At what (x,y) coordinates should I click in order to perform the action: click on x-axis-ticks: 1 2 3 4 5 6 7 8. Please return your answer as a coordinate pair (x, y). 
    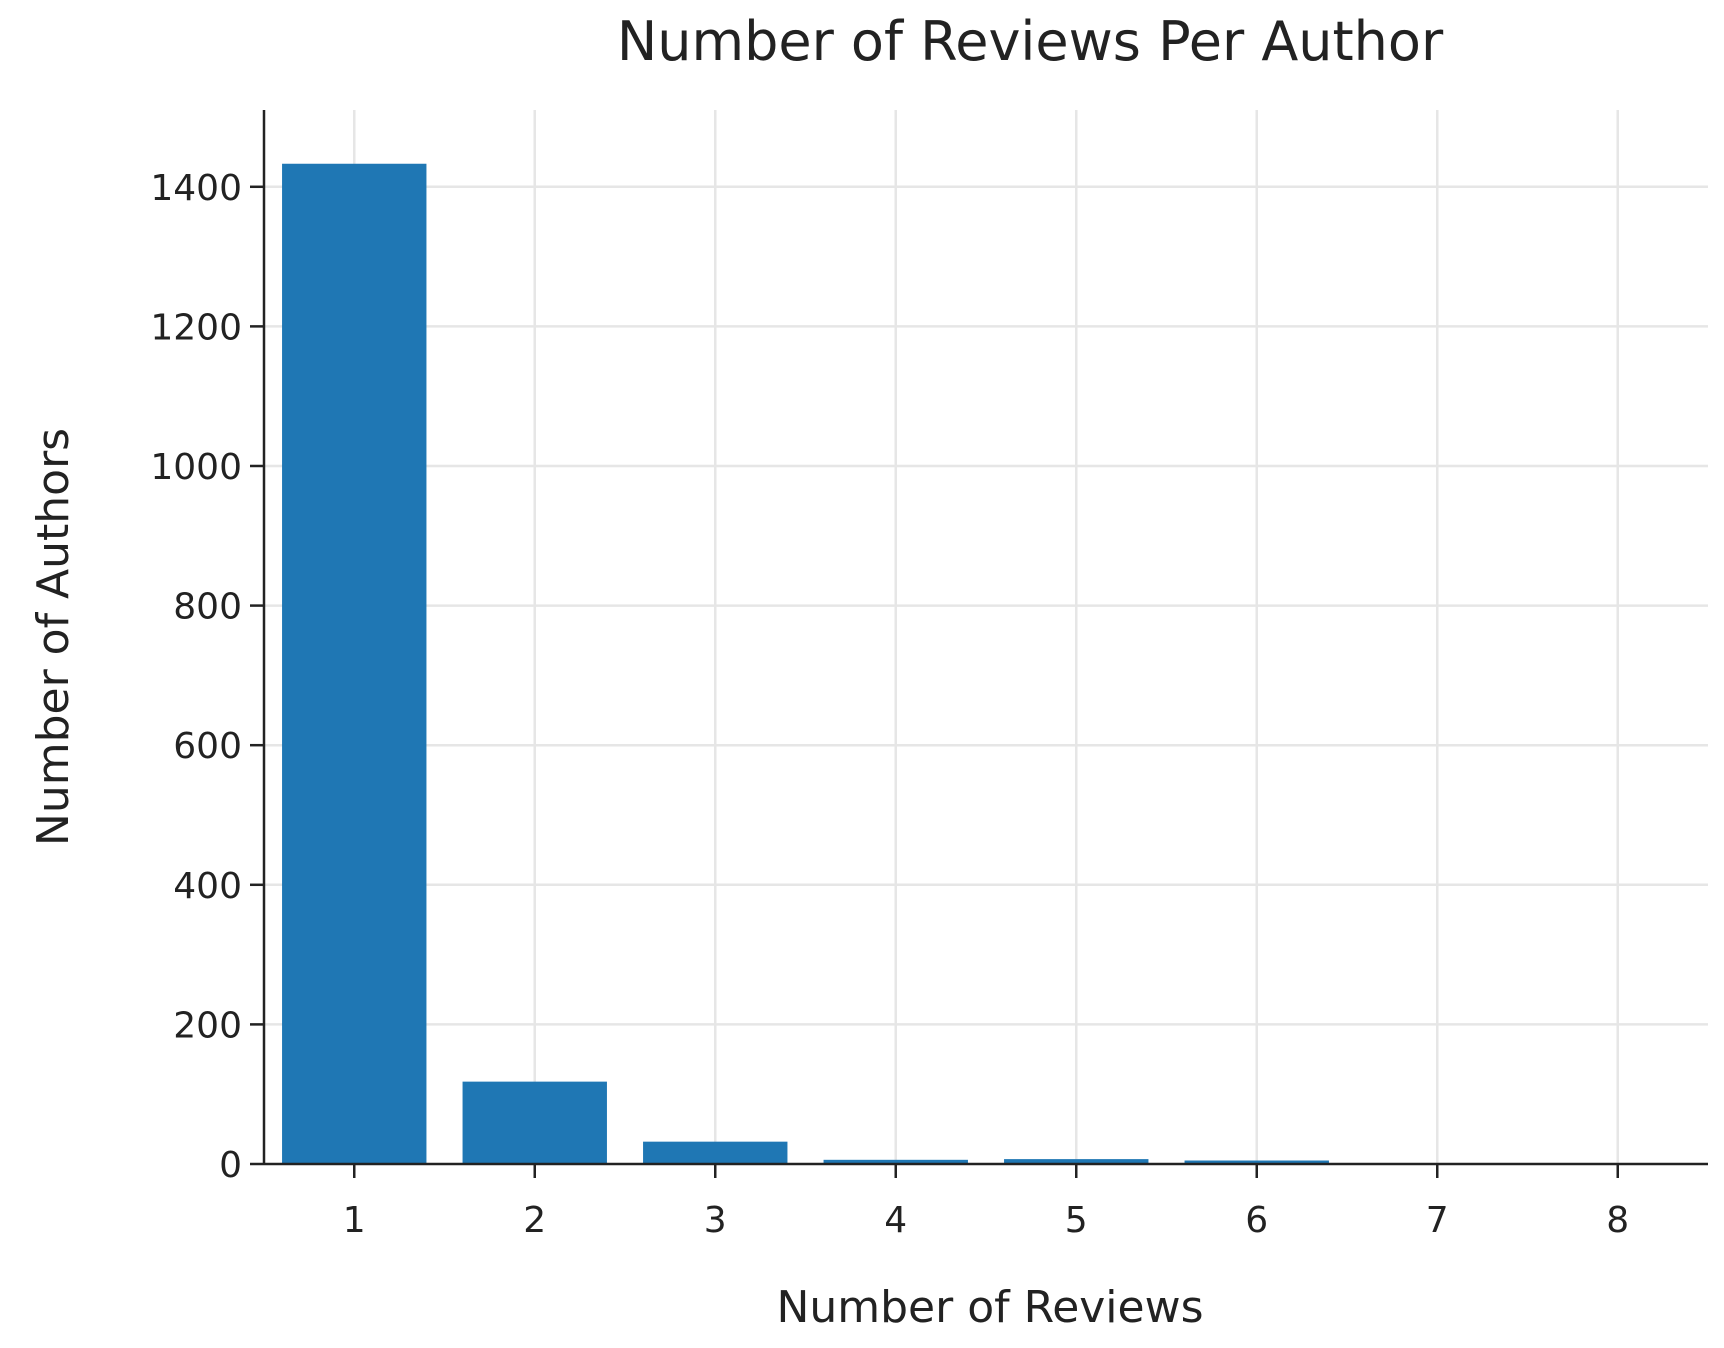
    Looking at the image, I should click on (986, 1202).